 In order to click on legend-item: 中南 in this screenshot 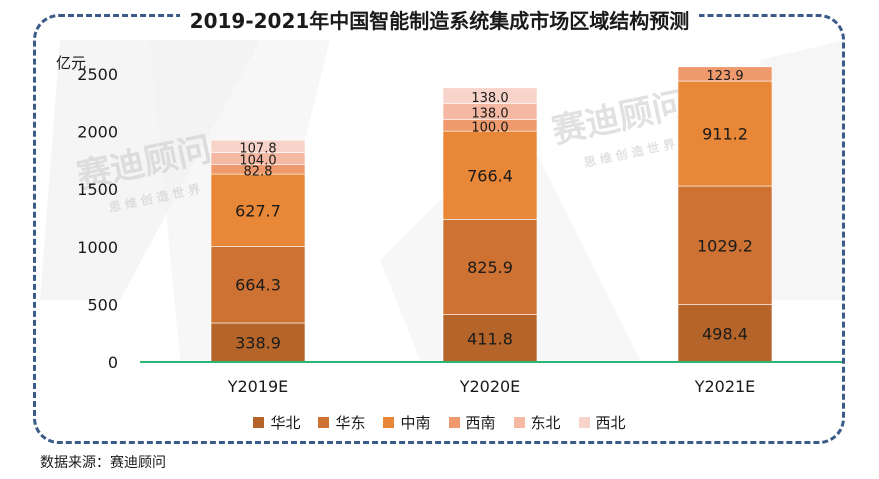, I will do `click(407, 422)`.